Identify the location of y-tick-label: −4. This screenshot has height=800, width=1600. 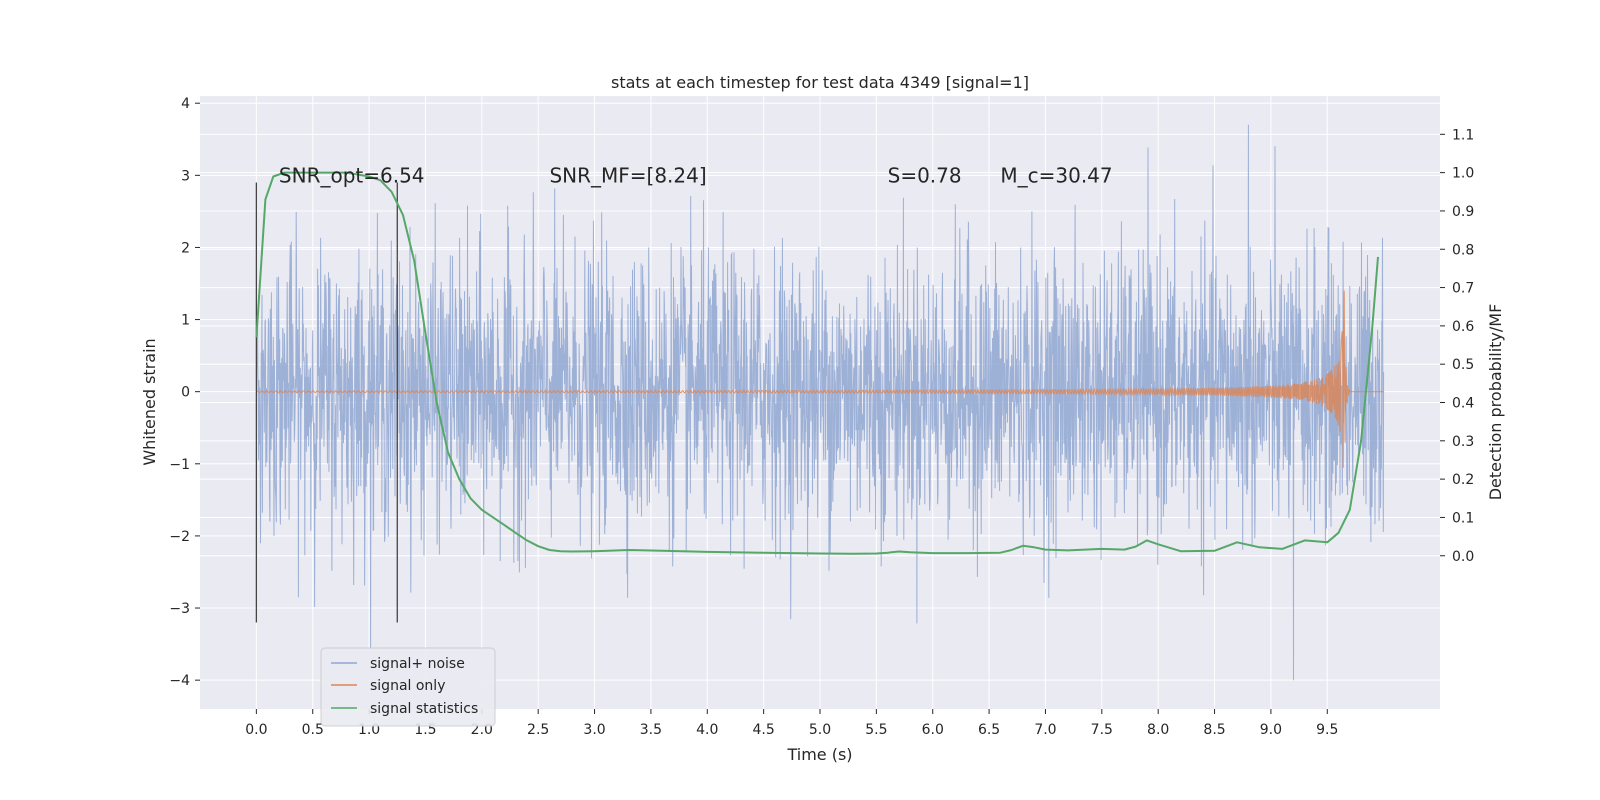
(179, 681).